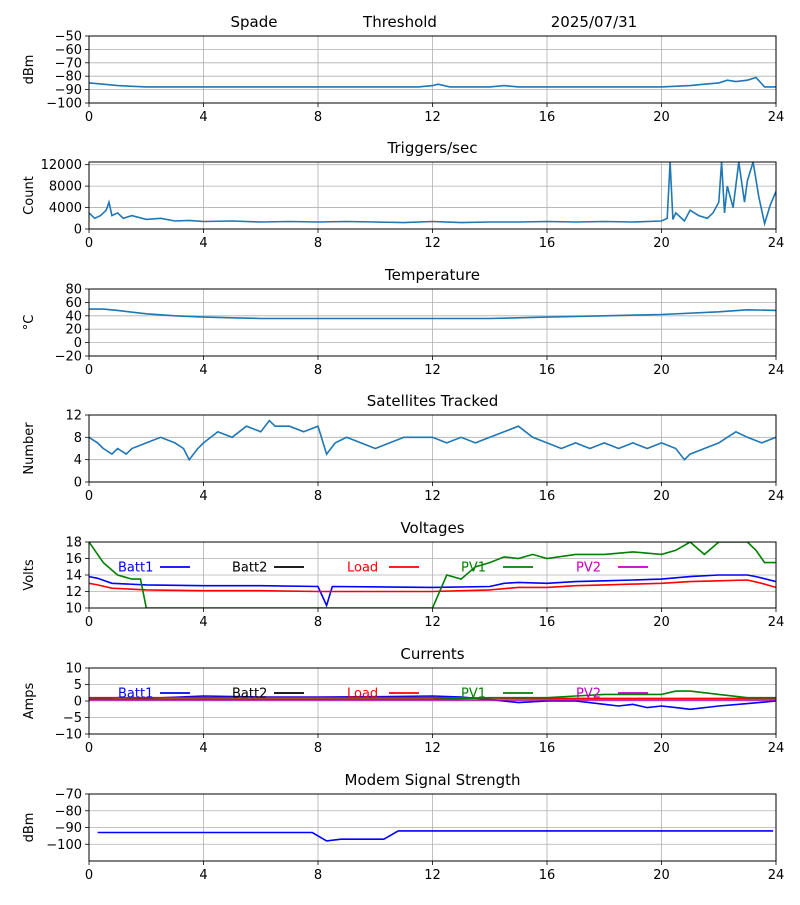  I want to click on y-tick-label: 10, so click(73, 609).